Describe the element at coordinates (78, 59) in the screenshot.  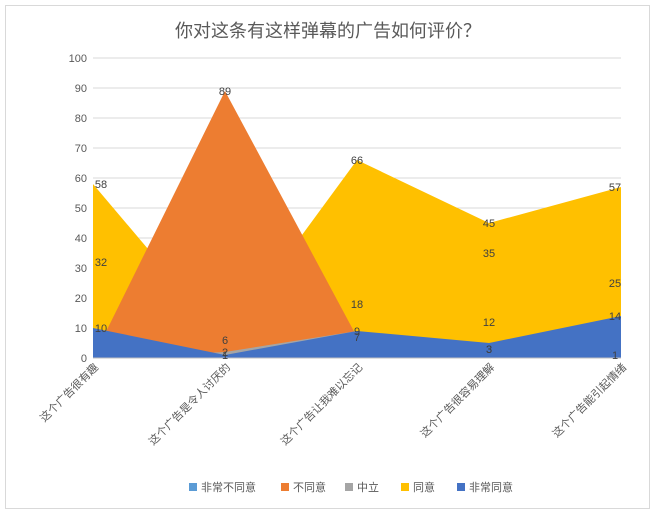
I see `y-tick-label: 100` at that location.